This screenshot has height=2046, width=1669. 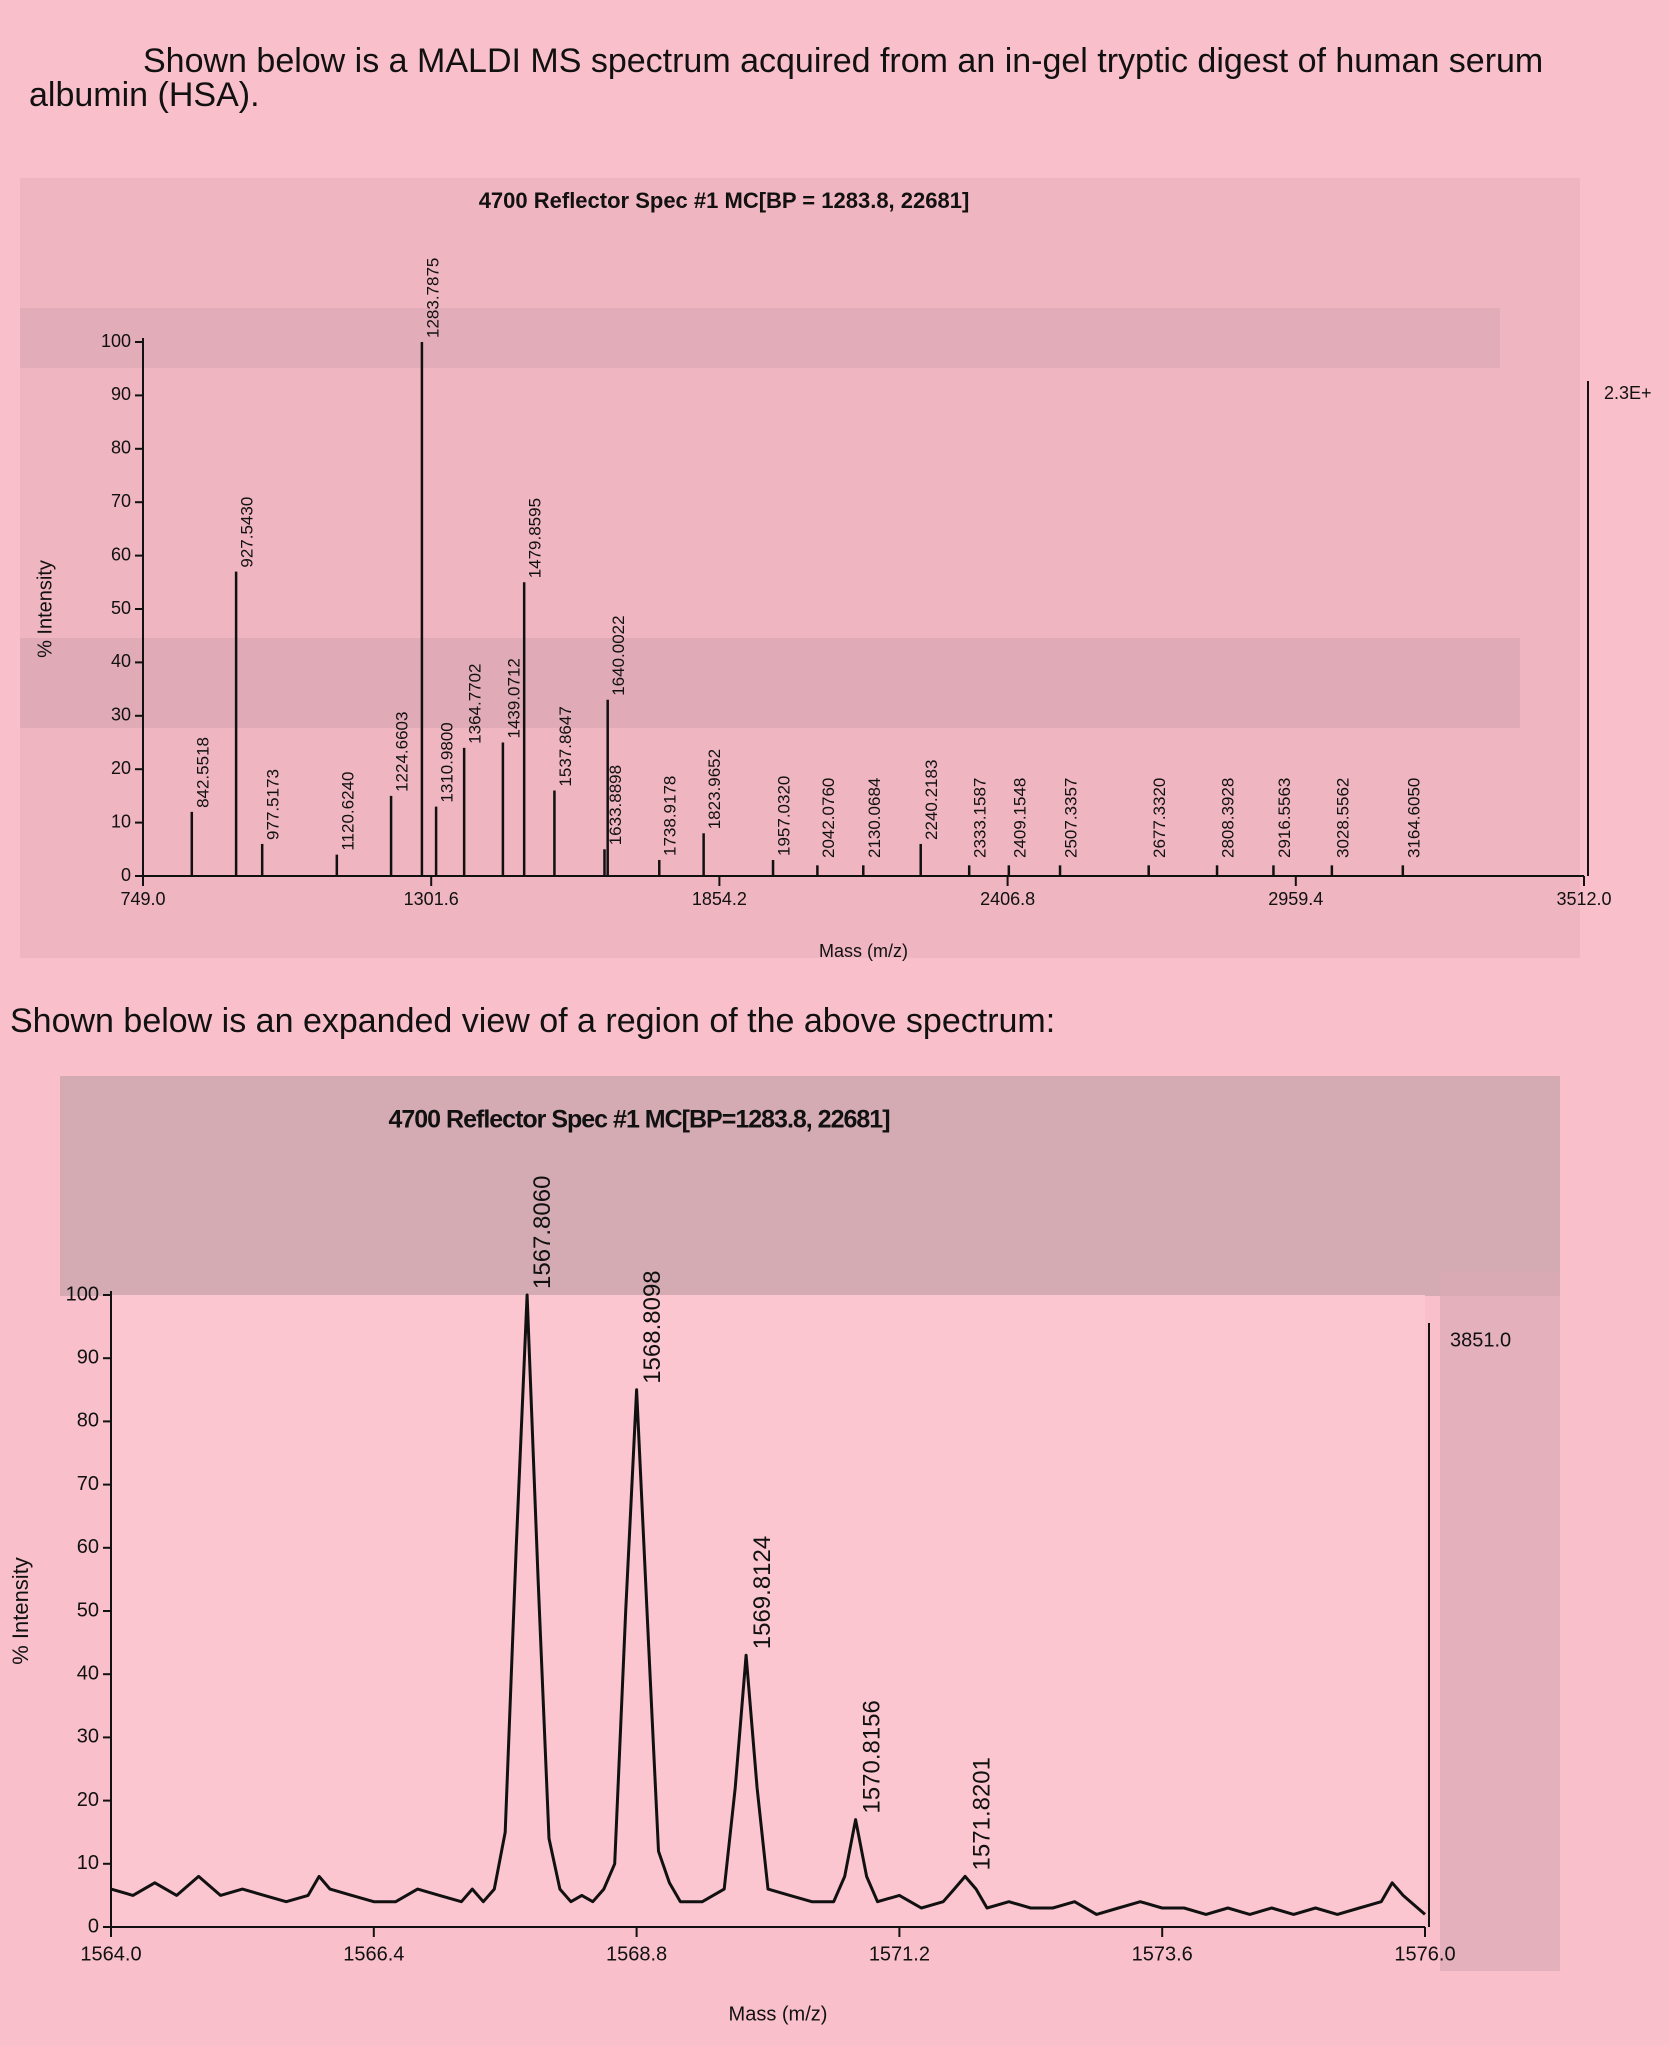 I want to click on peak-label: 2677.3320, so click(x=1159, y=818).